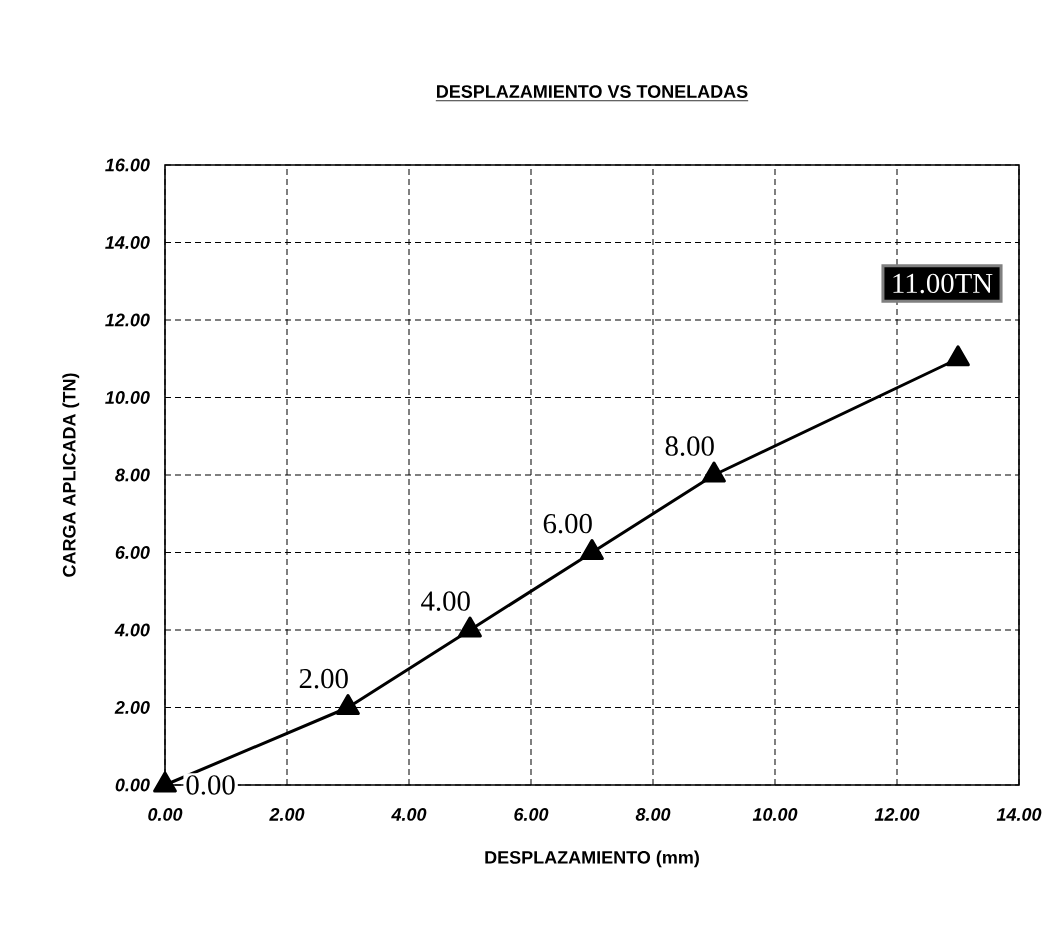  What do you see at coordinates (689, 446) in the screenshot?
I see `data-label: 8.00` at bounding box center [689, 446].